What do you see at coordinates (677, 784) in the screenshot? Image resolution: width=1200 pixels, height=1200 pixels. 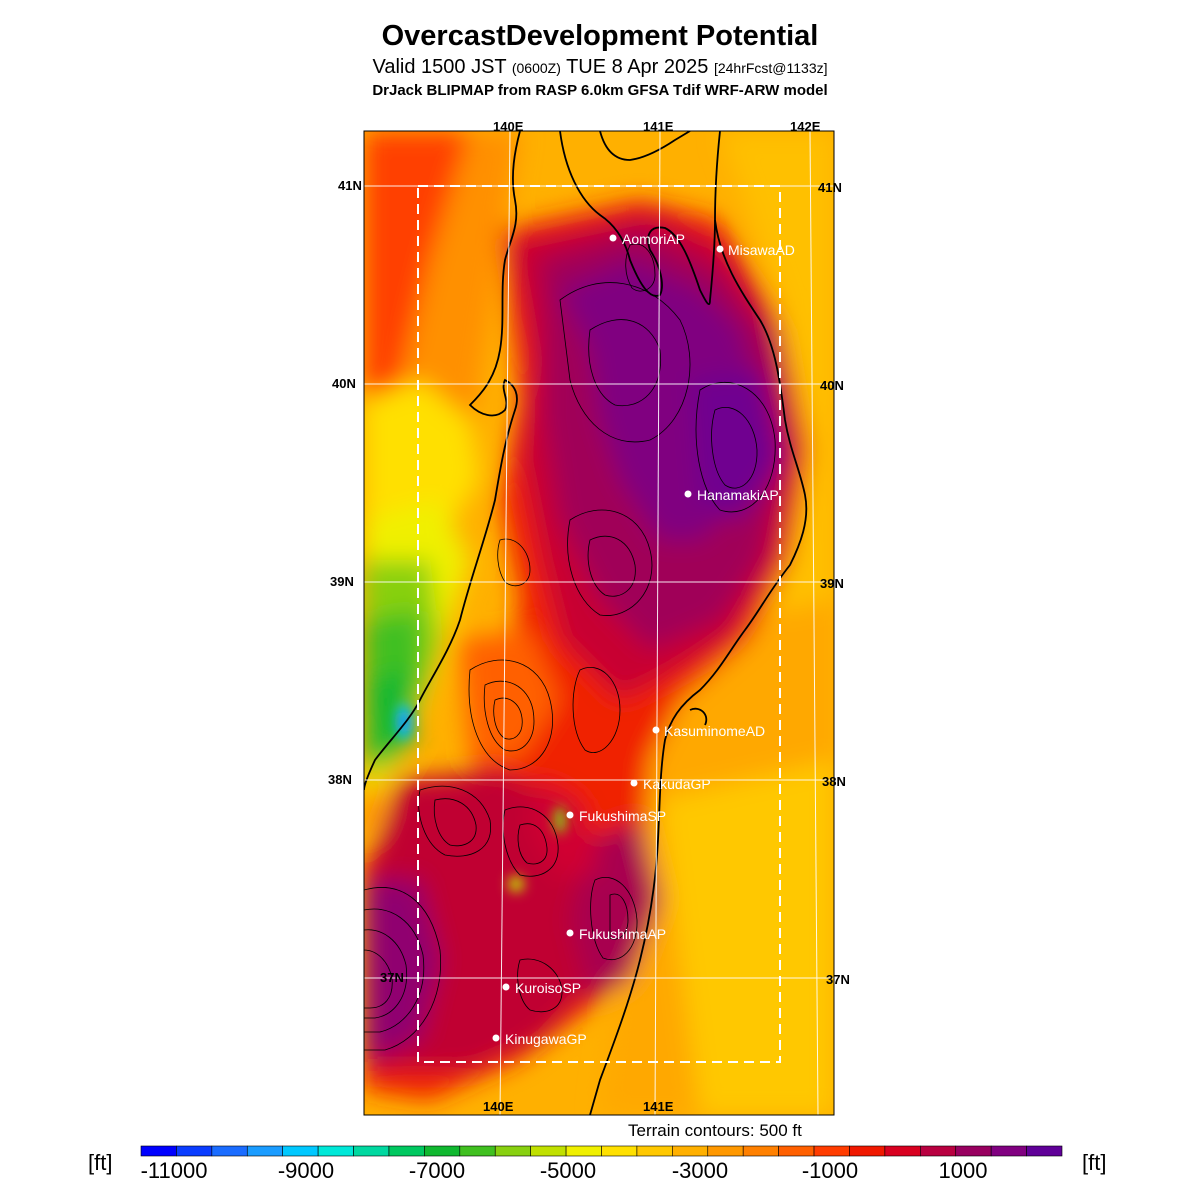 I see `svg-text: KakudaGP` at bounding box center [677, 784].